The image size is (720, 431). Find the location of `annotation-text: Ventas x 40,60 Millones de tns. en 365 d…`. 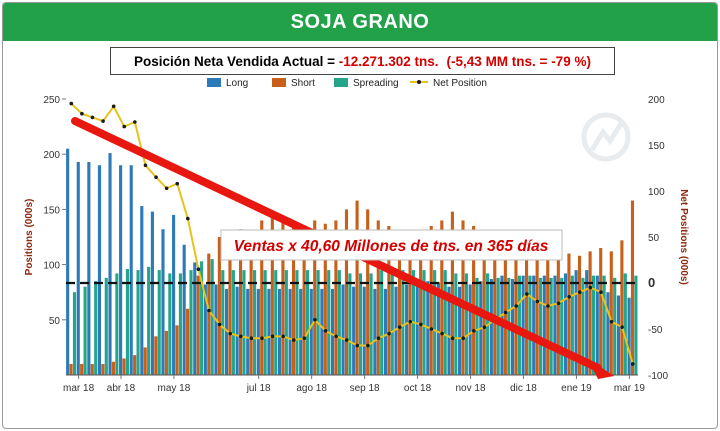

annotation-text: Ventas x 40,60 Millones de tns. en 365 d… is located at coordinates (391, 246).